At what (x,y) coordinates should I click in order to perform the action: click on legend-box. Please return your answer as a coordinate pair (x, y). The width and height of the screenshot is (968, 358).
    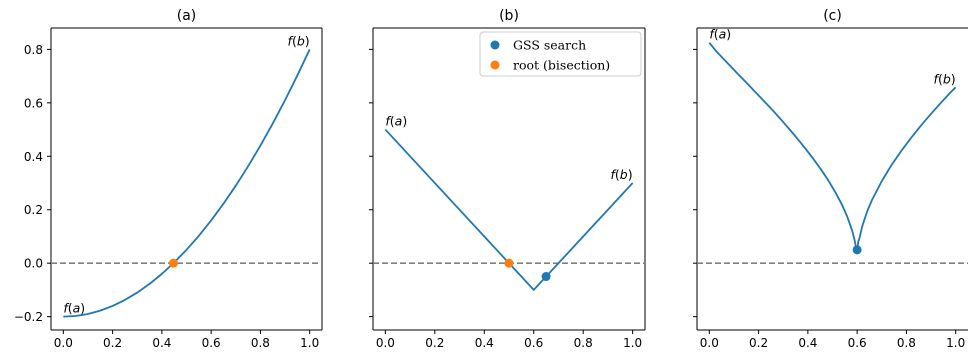
    Looking at the image, I should click on (560, 54).